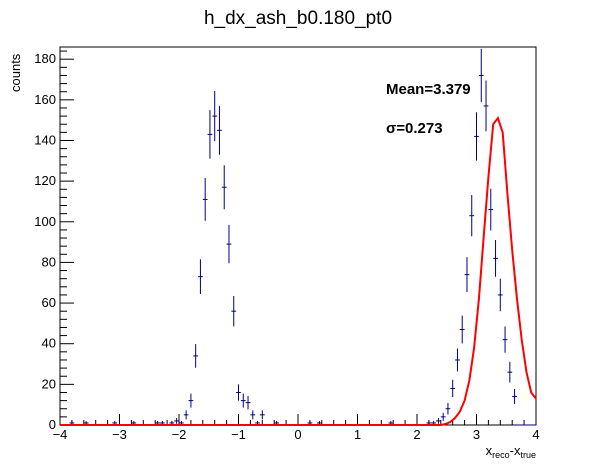  What do you see at coordinates (515, 450) in the screenshot?
I see `x-axis-label-dash: -x` at bounding box center [515, 450].